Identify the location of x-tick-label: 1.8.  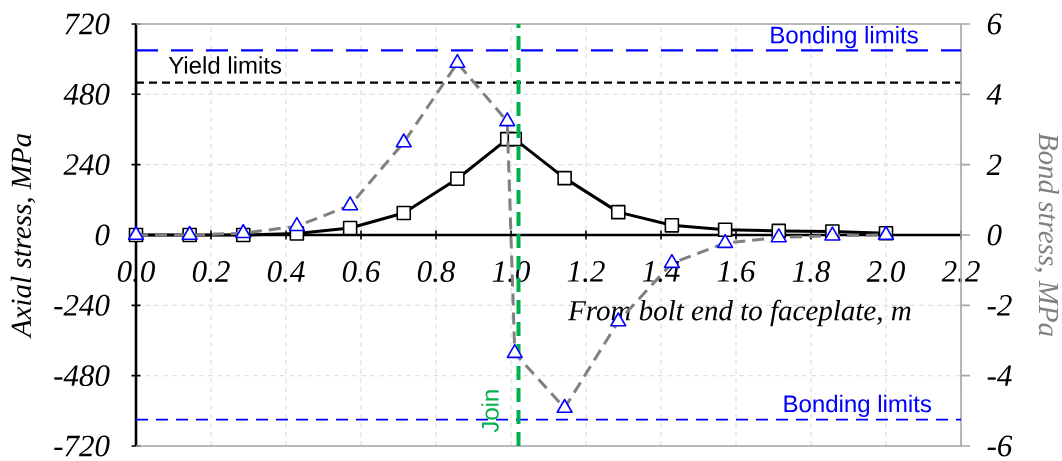
(811, 272).